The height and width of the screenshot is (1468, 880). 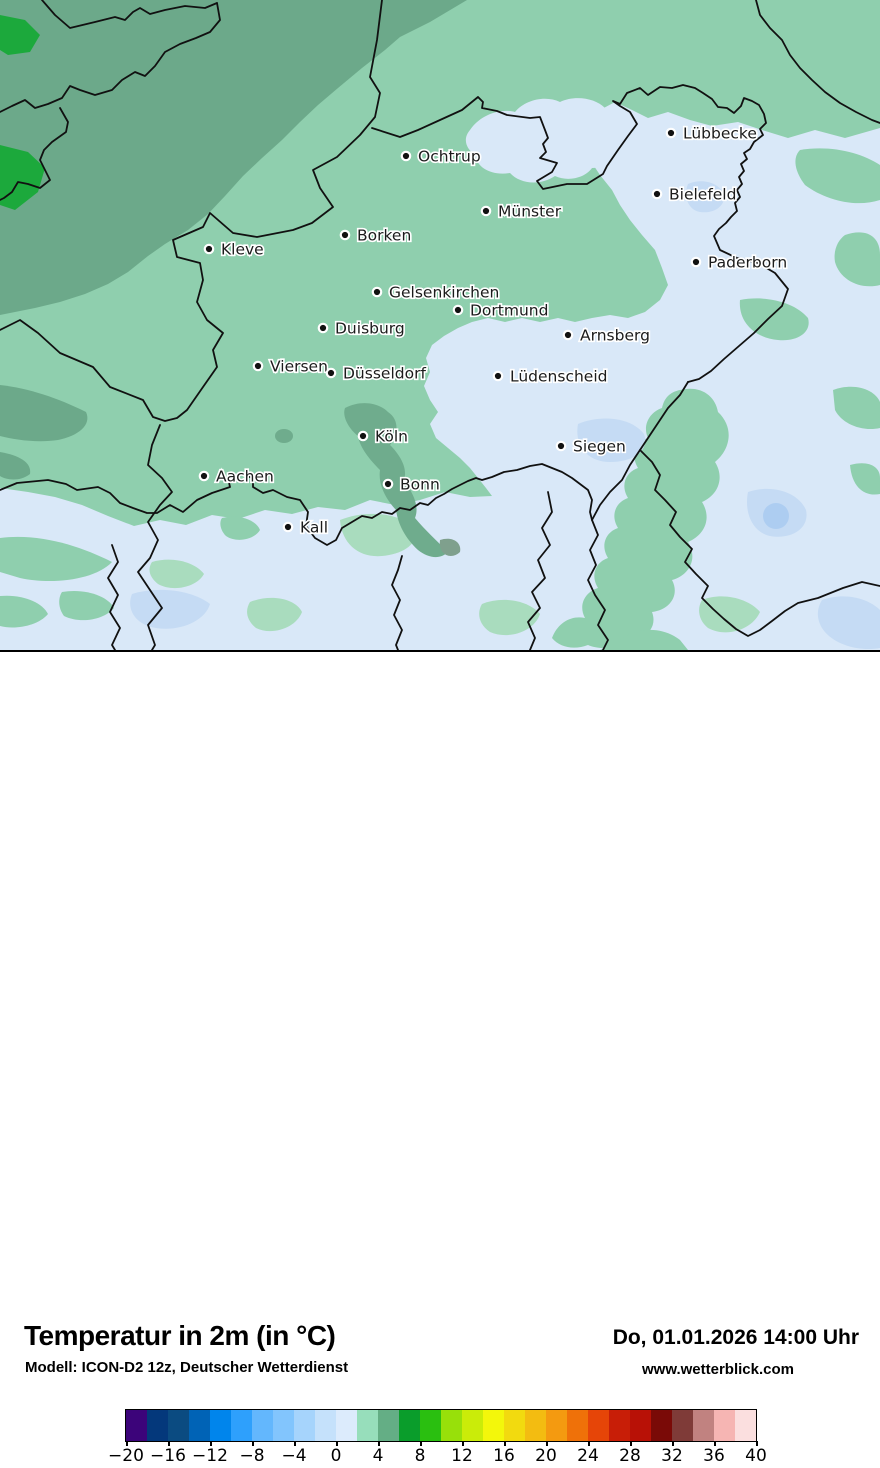 I want to click on city-marker: Düsseldorf, so click(x=376, y=373).